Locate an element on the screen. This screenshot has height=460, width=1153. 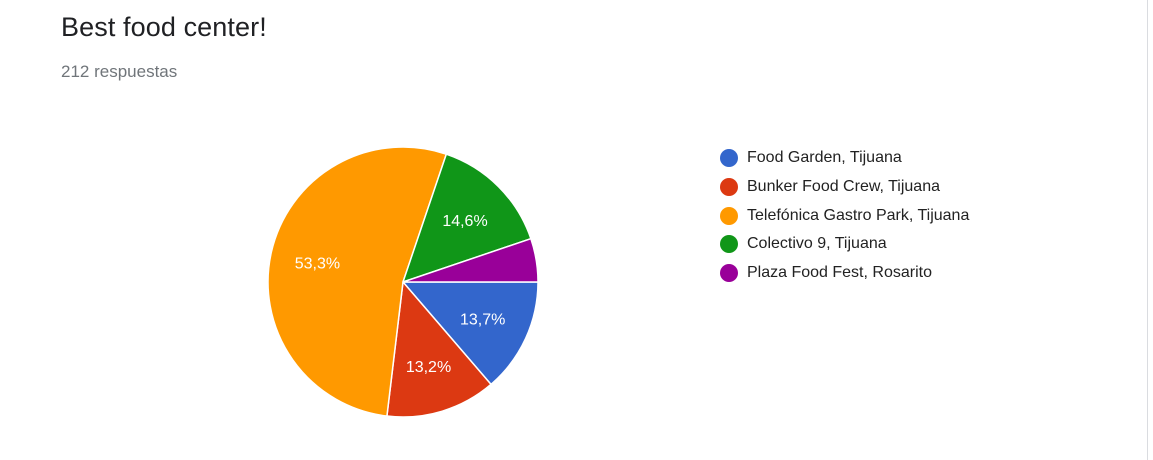
legend-label: Bunker Food Crew, Tijuana is located at coordinates (843, 187).